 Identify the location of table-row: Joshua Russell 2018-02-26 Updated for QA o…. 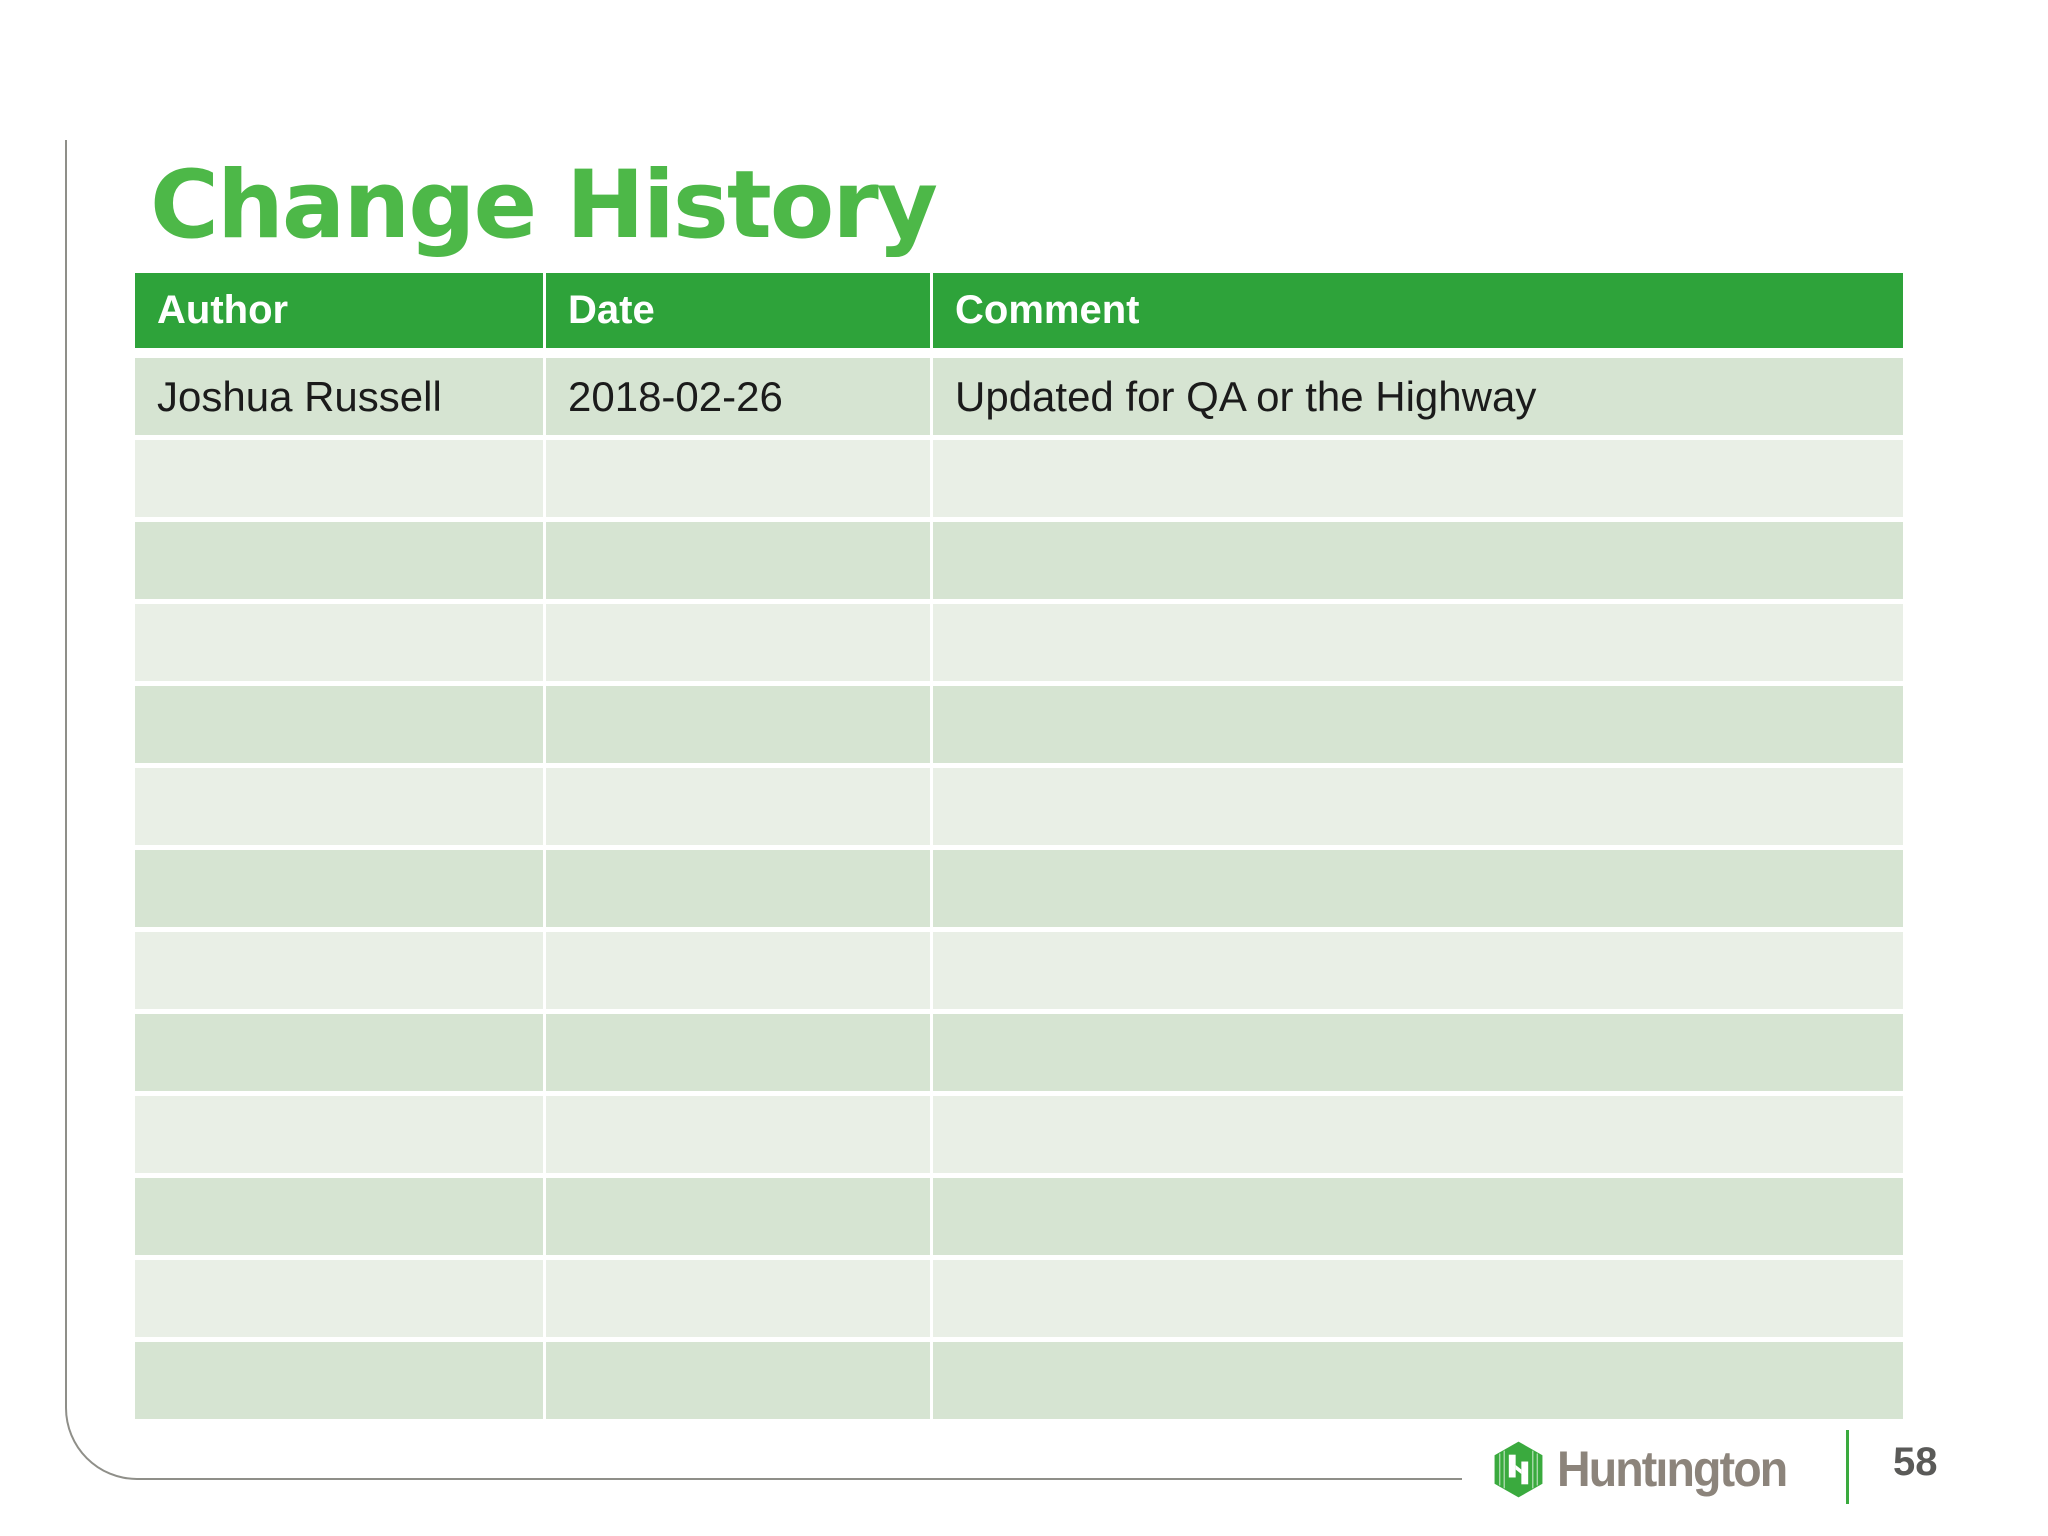
(1019, 396).